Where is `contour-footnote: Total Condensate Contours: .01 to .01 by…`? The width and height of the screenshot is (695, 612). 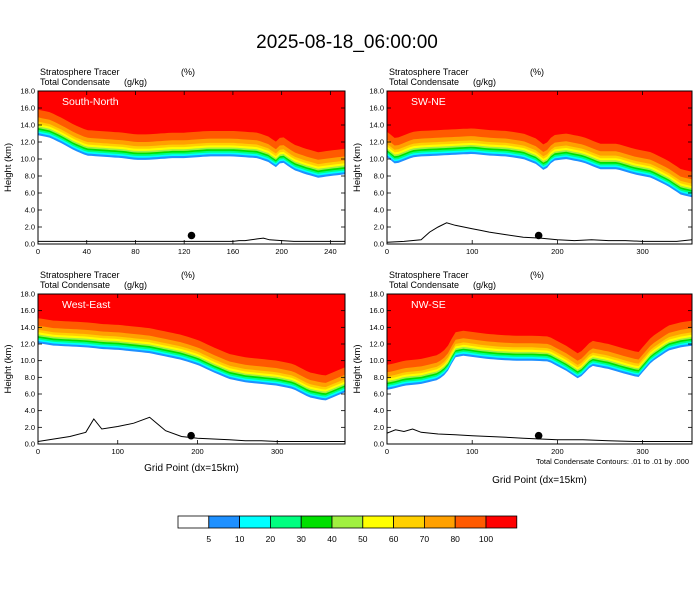 contour-footnote: Total Condensate Contours: .01 to .01 by… is located at coordinates (612, 461).